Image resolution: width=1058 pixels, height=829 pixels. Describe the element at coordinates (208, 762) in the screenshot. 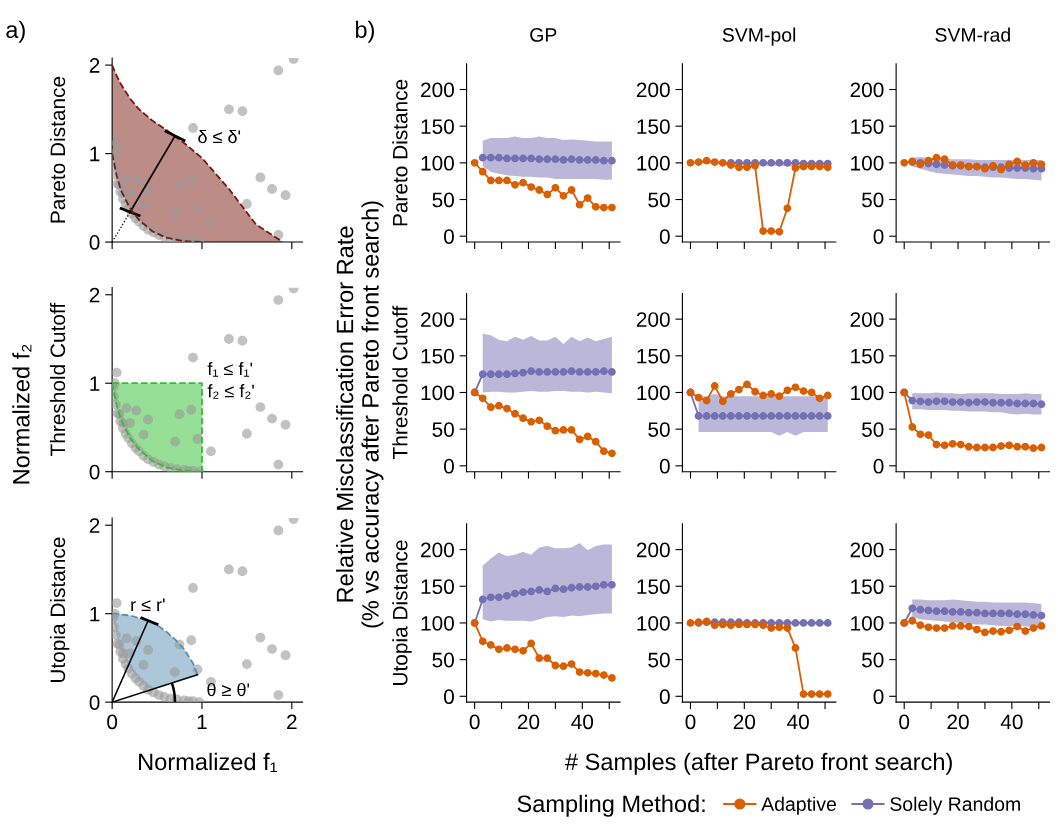

I see `x-axis-title: Normalized f₁` at that location.